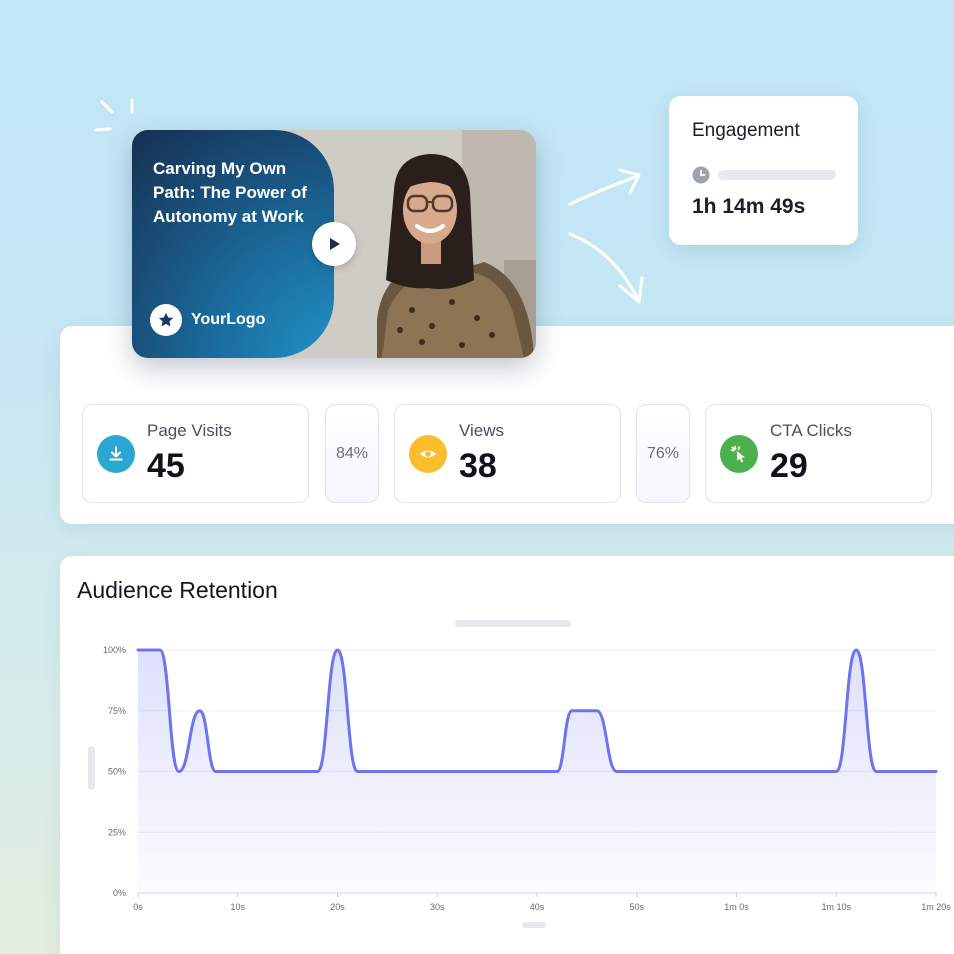  What do you see at coordinates (352, 453) in the screenshot?
I see `visits-to-views-conversion: 84%` at bounding box center [352, 453].